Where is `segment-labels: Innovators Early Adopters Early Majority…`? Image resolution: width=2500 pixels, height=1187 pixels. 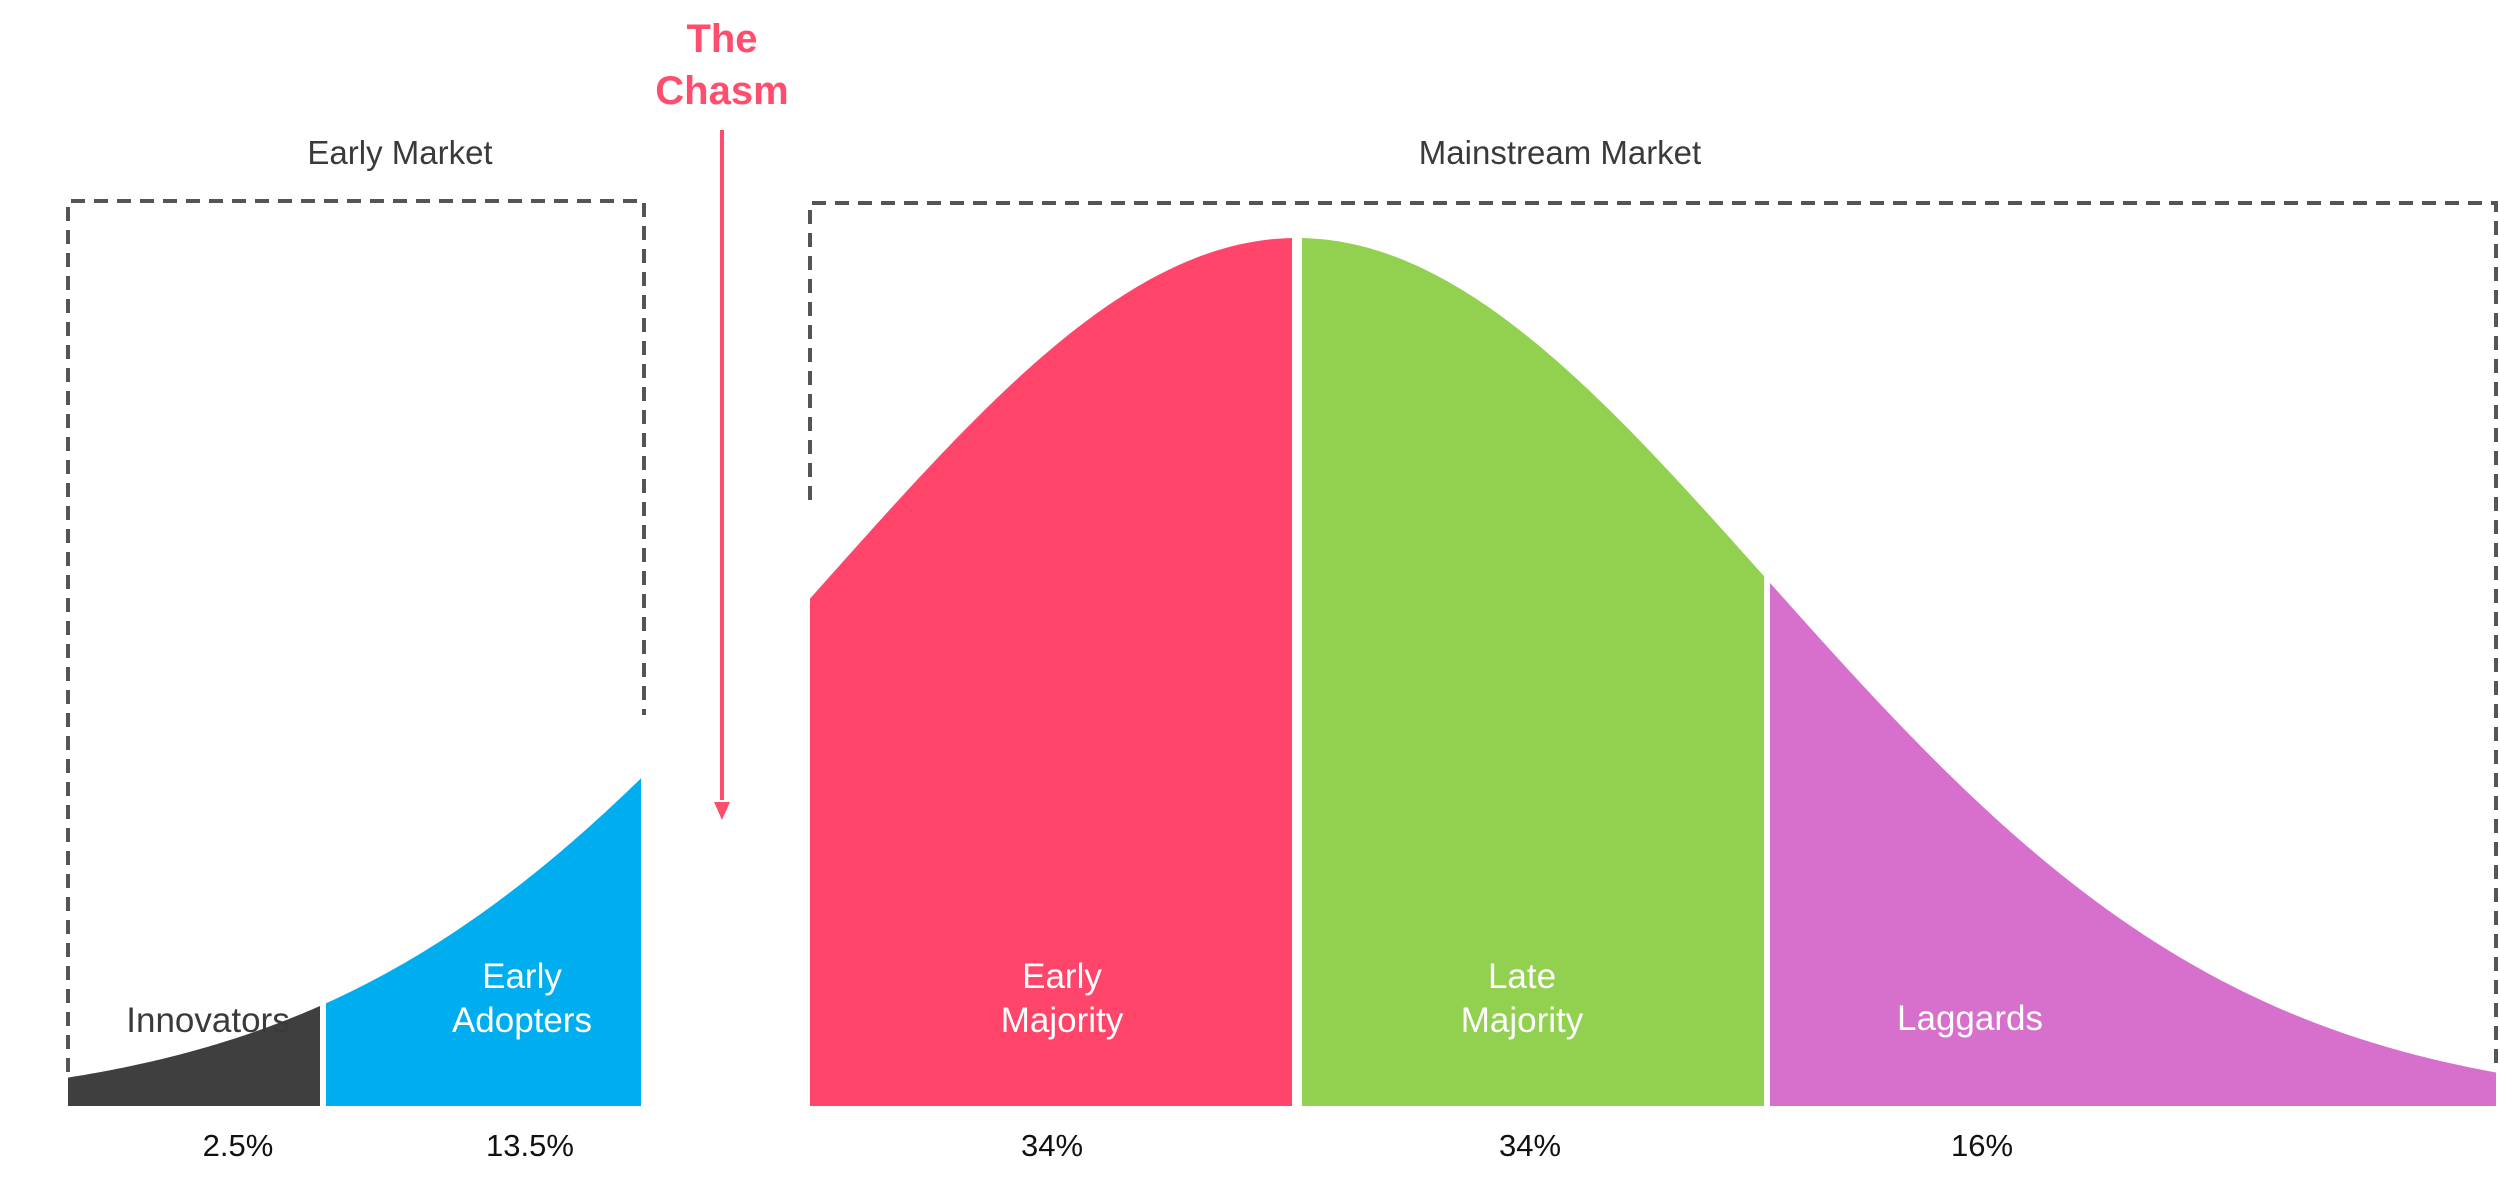 segment-labels: Innovators Early Adopters Early Majority… is located at coordinates (1084, 998).